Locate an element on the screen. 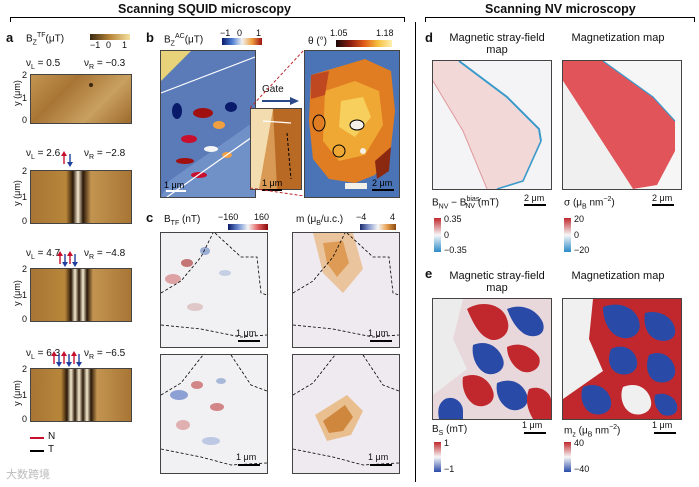 The width and height of the screenshot is (699, 487). panel-e-right-cbar-label: mz (μB nm−2) is located at coordinates (592, 431).